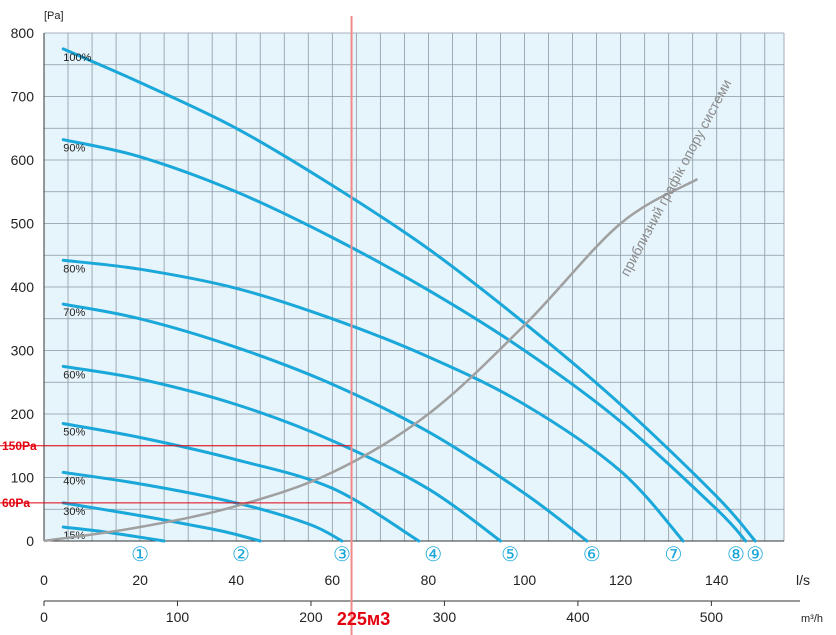 The image size is (836, 635). What do you see at coordinates (23, 224) in the screenshot?
I see `y-tick-label: 500` at bounding box center [23, 224].